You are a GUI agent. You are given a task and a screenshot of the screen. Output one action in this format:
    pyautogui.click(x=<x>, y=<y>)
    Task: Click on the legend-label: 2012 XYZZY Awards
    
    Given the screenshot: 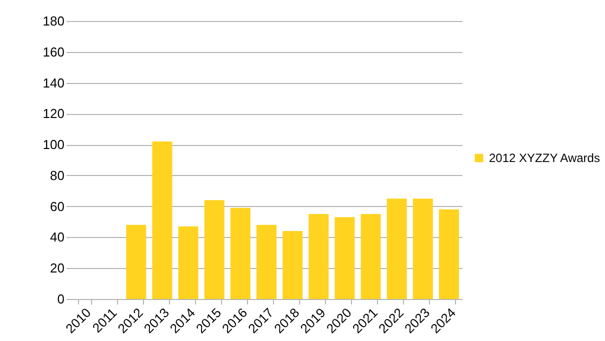 What is the action you would take?
    pyautogui.click(x=544, y=158)
    